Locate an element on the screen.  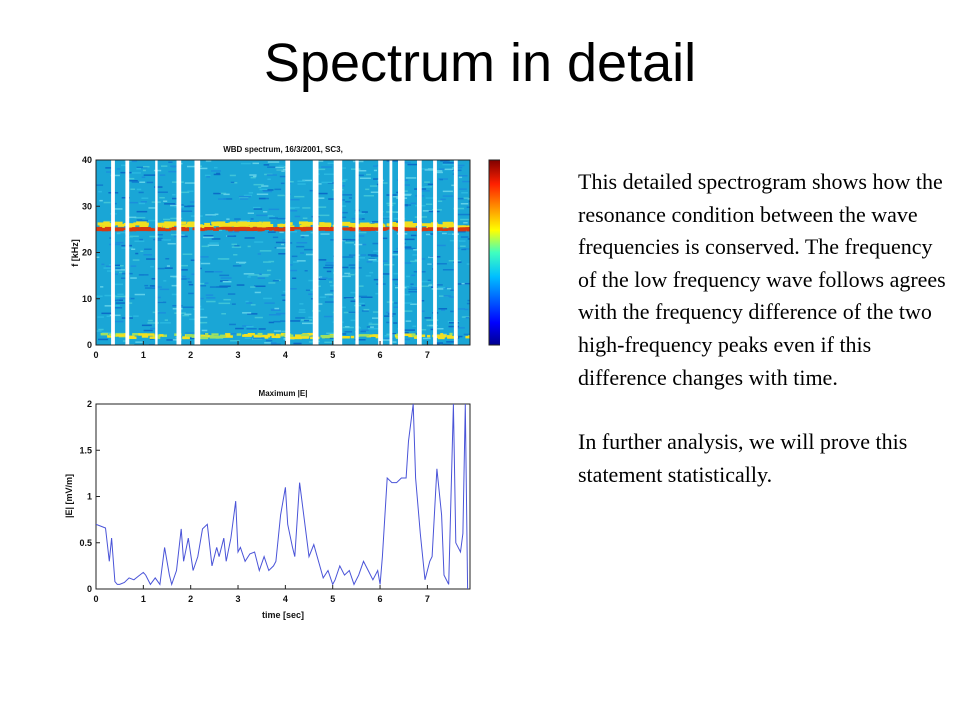
y-tick-label: 2 is located at coordinates (89, 404).